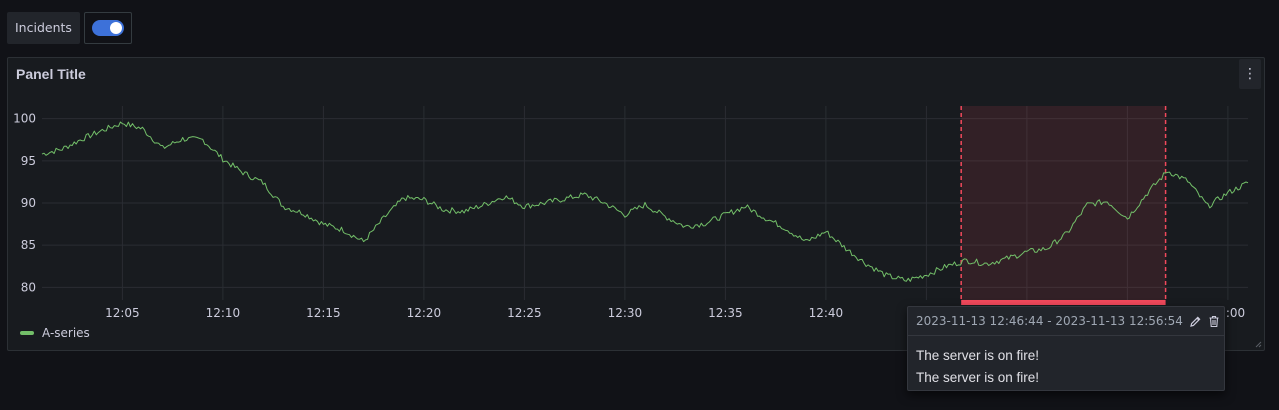 Image resolution: width=1279 pixels, height=410 pixels. I want to click on annotation-marker, so click(1063, 302).